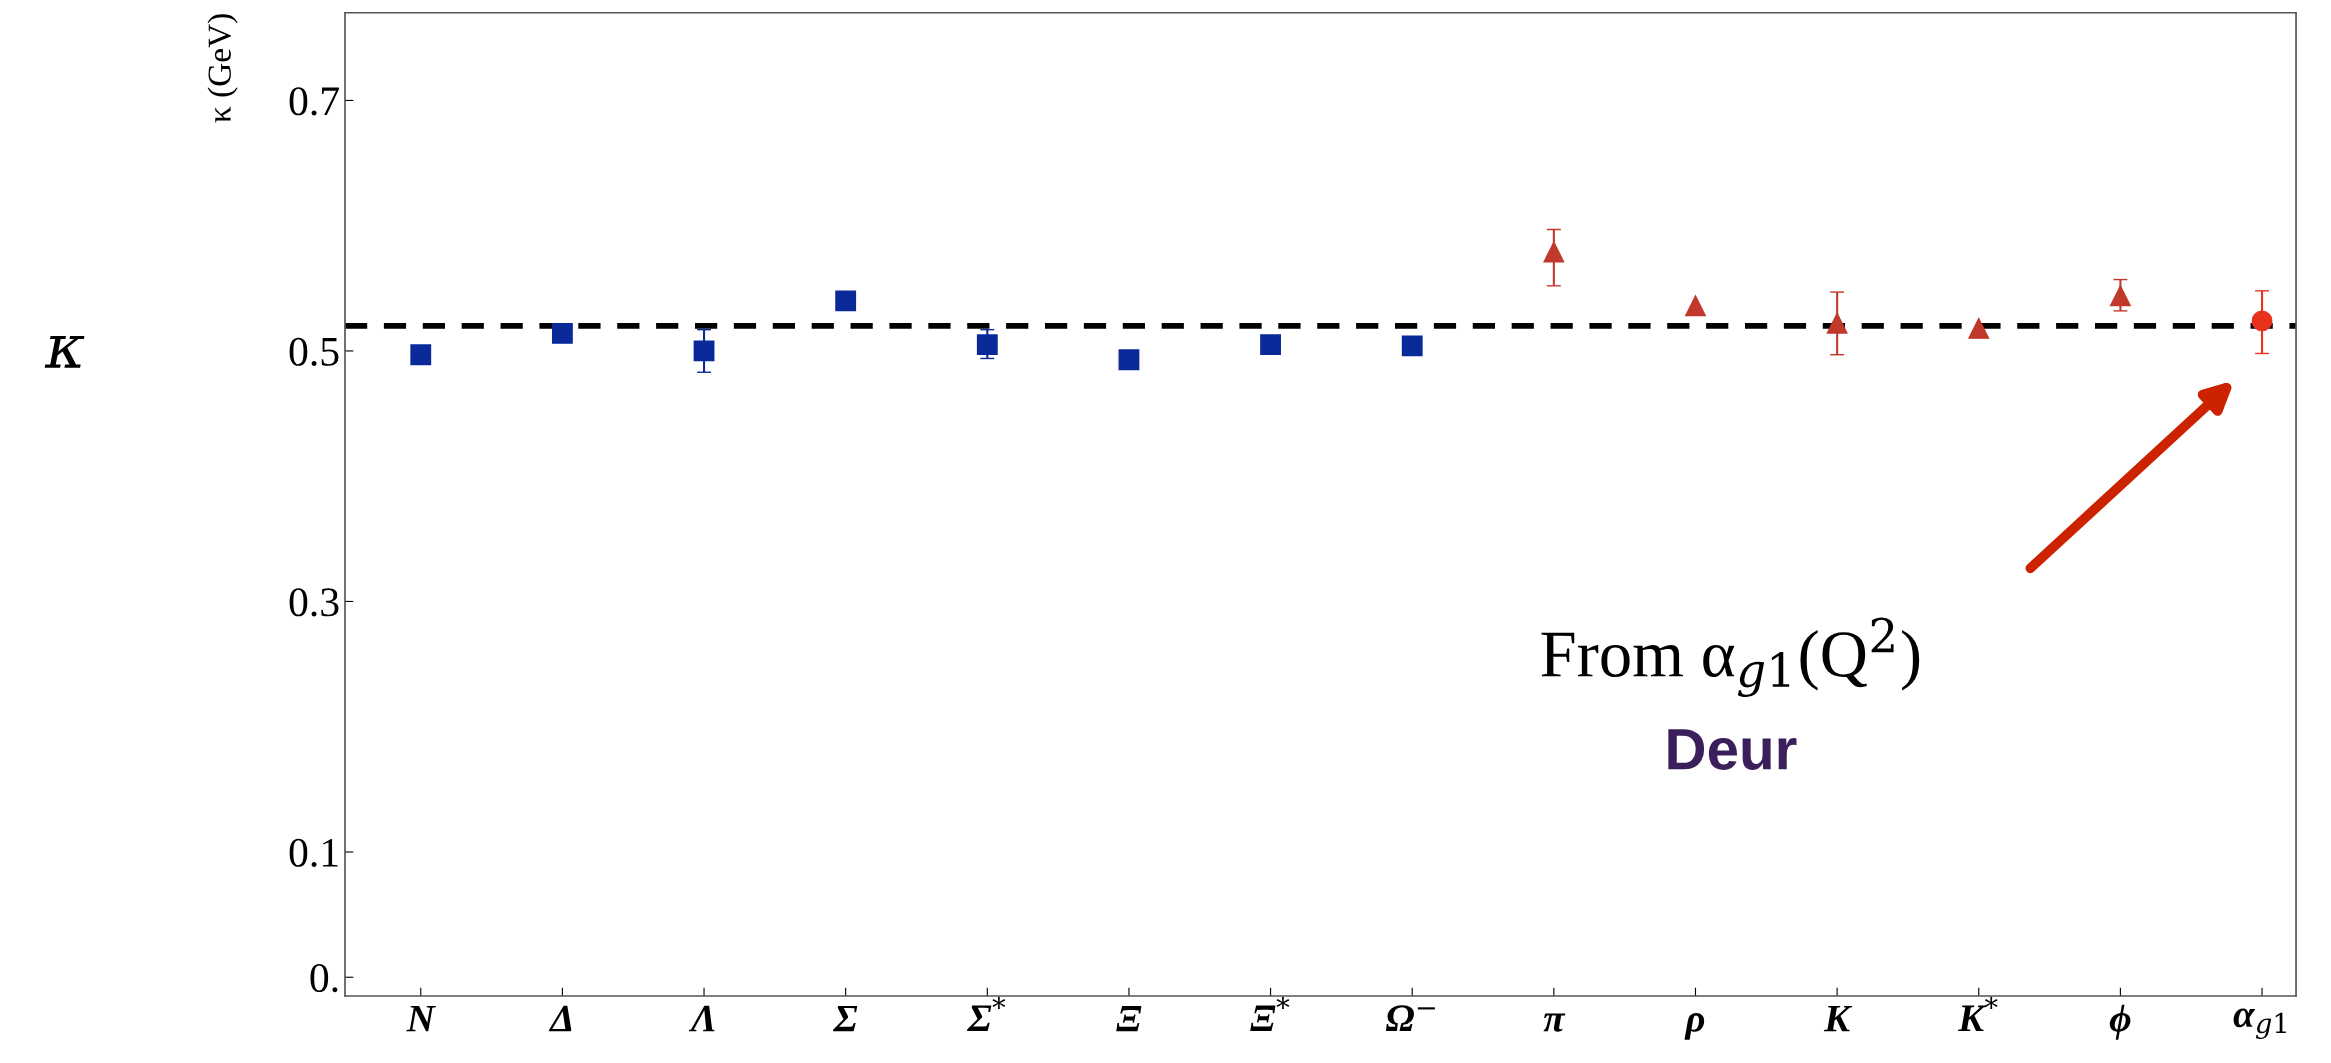  I want to click on x-tick-label: Ξ, so click(1129, 1018).